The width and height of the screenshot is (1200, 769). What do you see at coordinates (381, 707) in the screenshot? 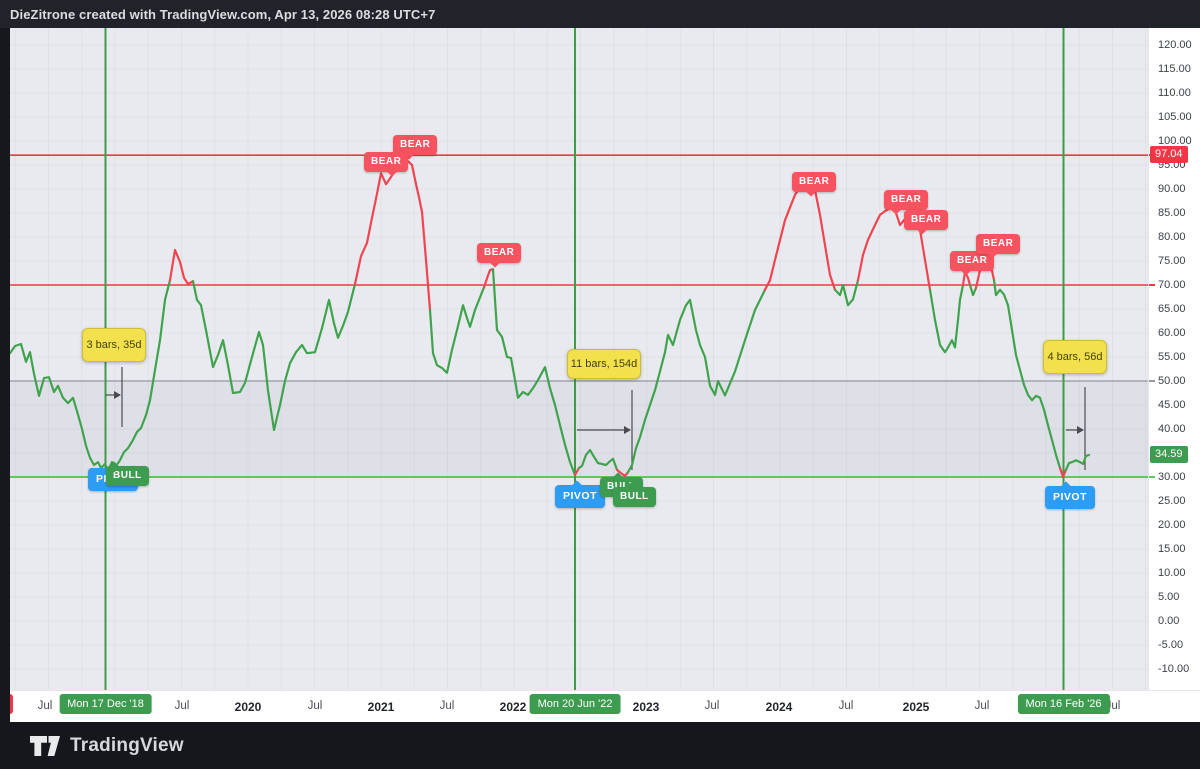
I see `time-tick-label: 2021` at bounding box center [381, 707].